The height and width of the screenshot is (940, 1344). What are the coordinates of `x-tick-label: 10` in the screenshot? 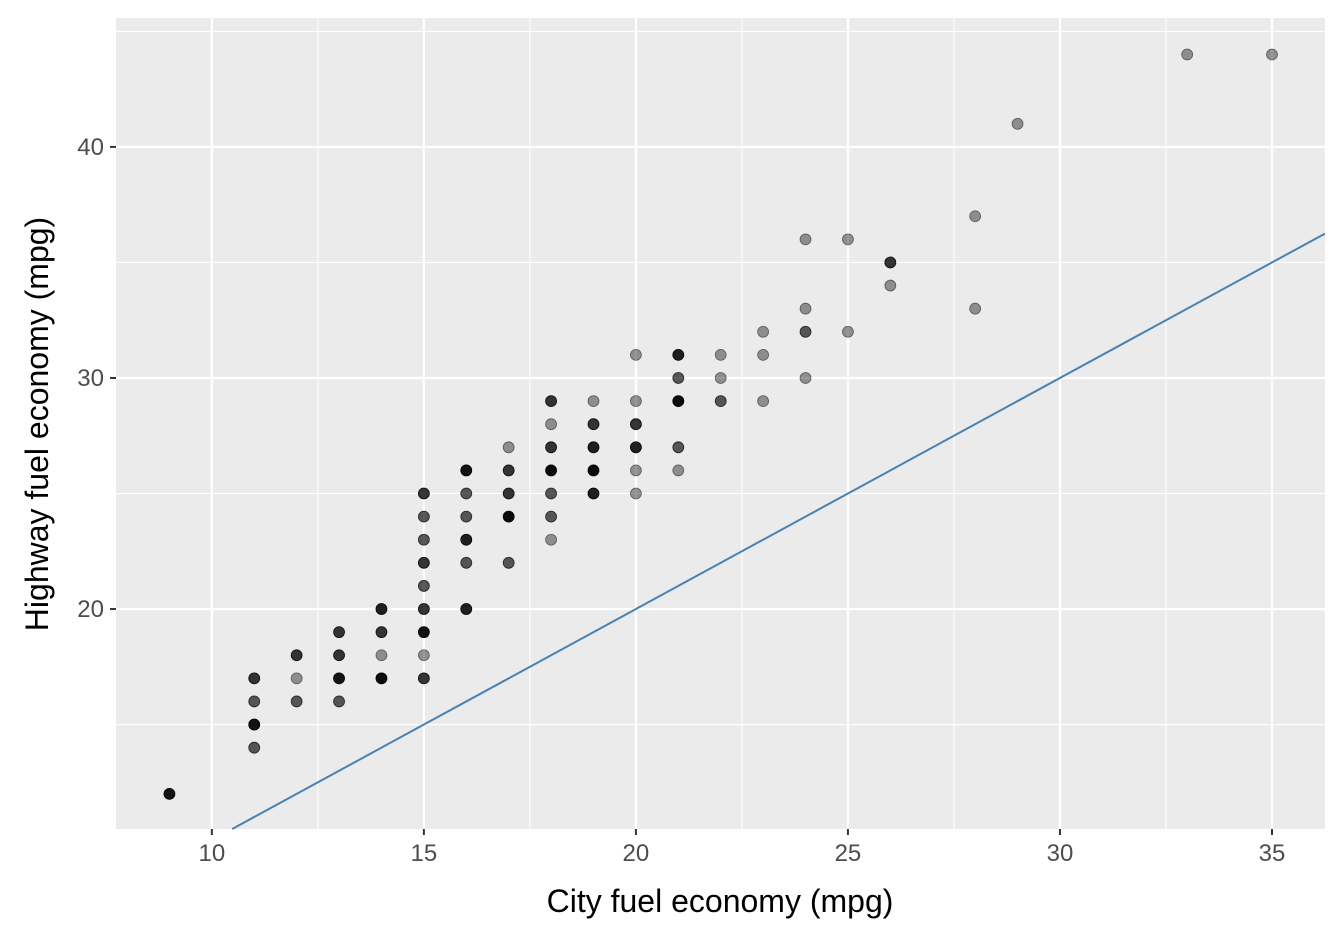 It's located at (211, 853).